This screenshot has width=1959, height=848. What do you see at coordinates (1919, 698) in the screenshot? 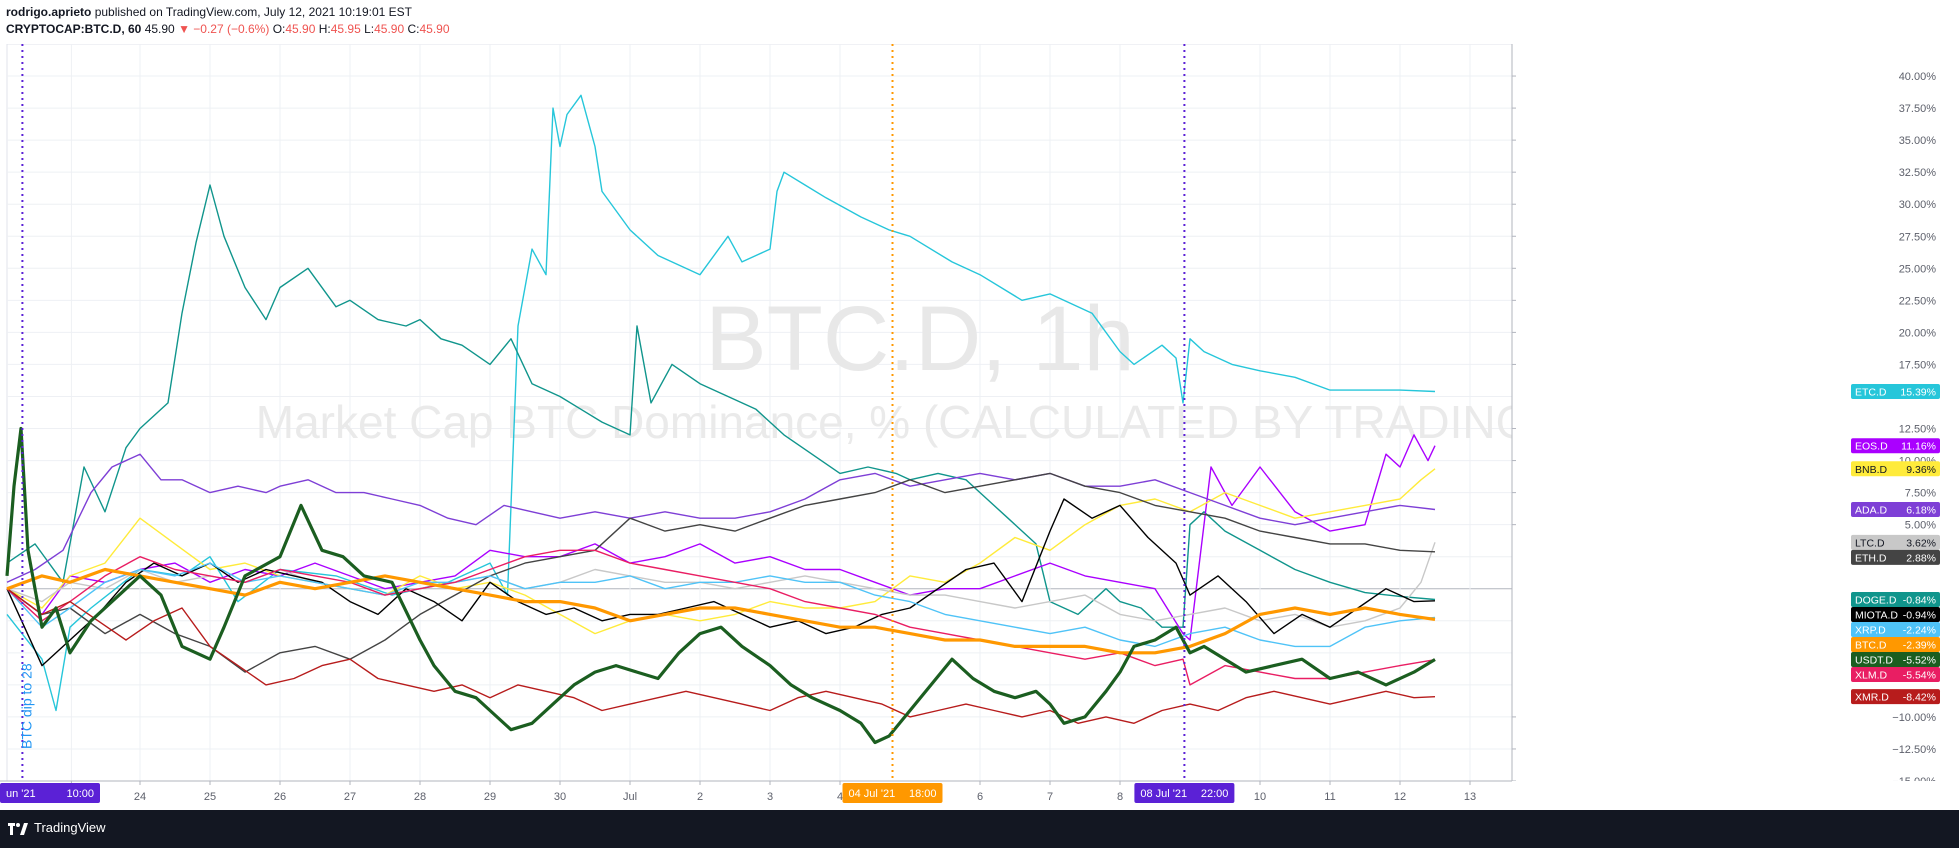
I see `value-label-value: -8.42%` at bounding box center [1919, 698].